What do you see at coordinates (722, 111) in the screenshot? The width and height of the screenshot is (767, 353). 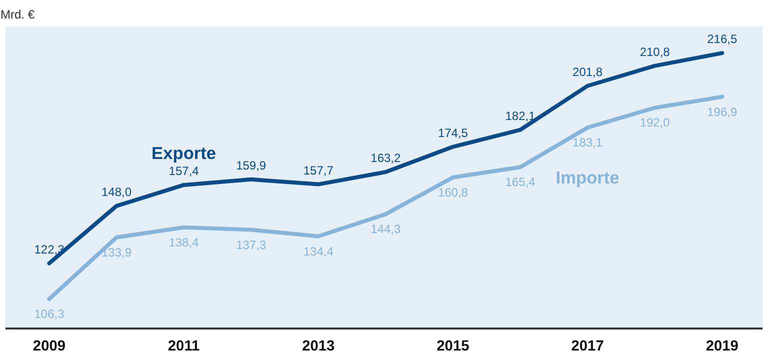 I see `data-label: 196,9` at bounding box center [722, 111].